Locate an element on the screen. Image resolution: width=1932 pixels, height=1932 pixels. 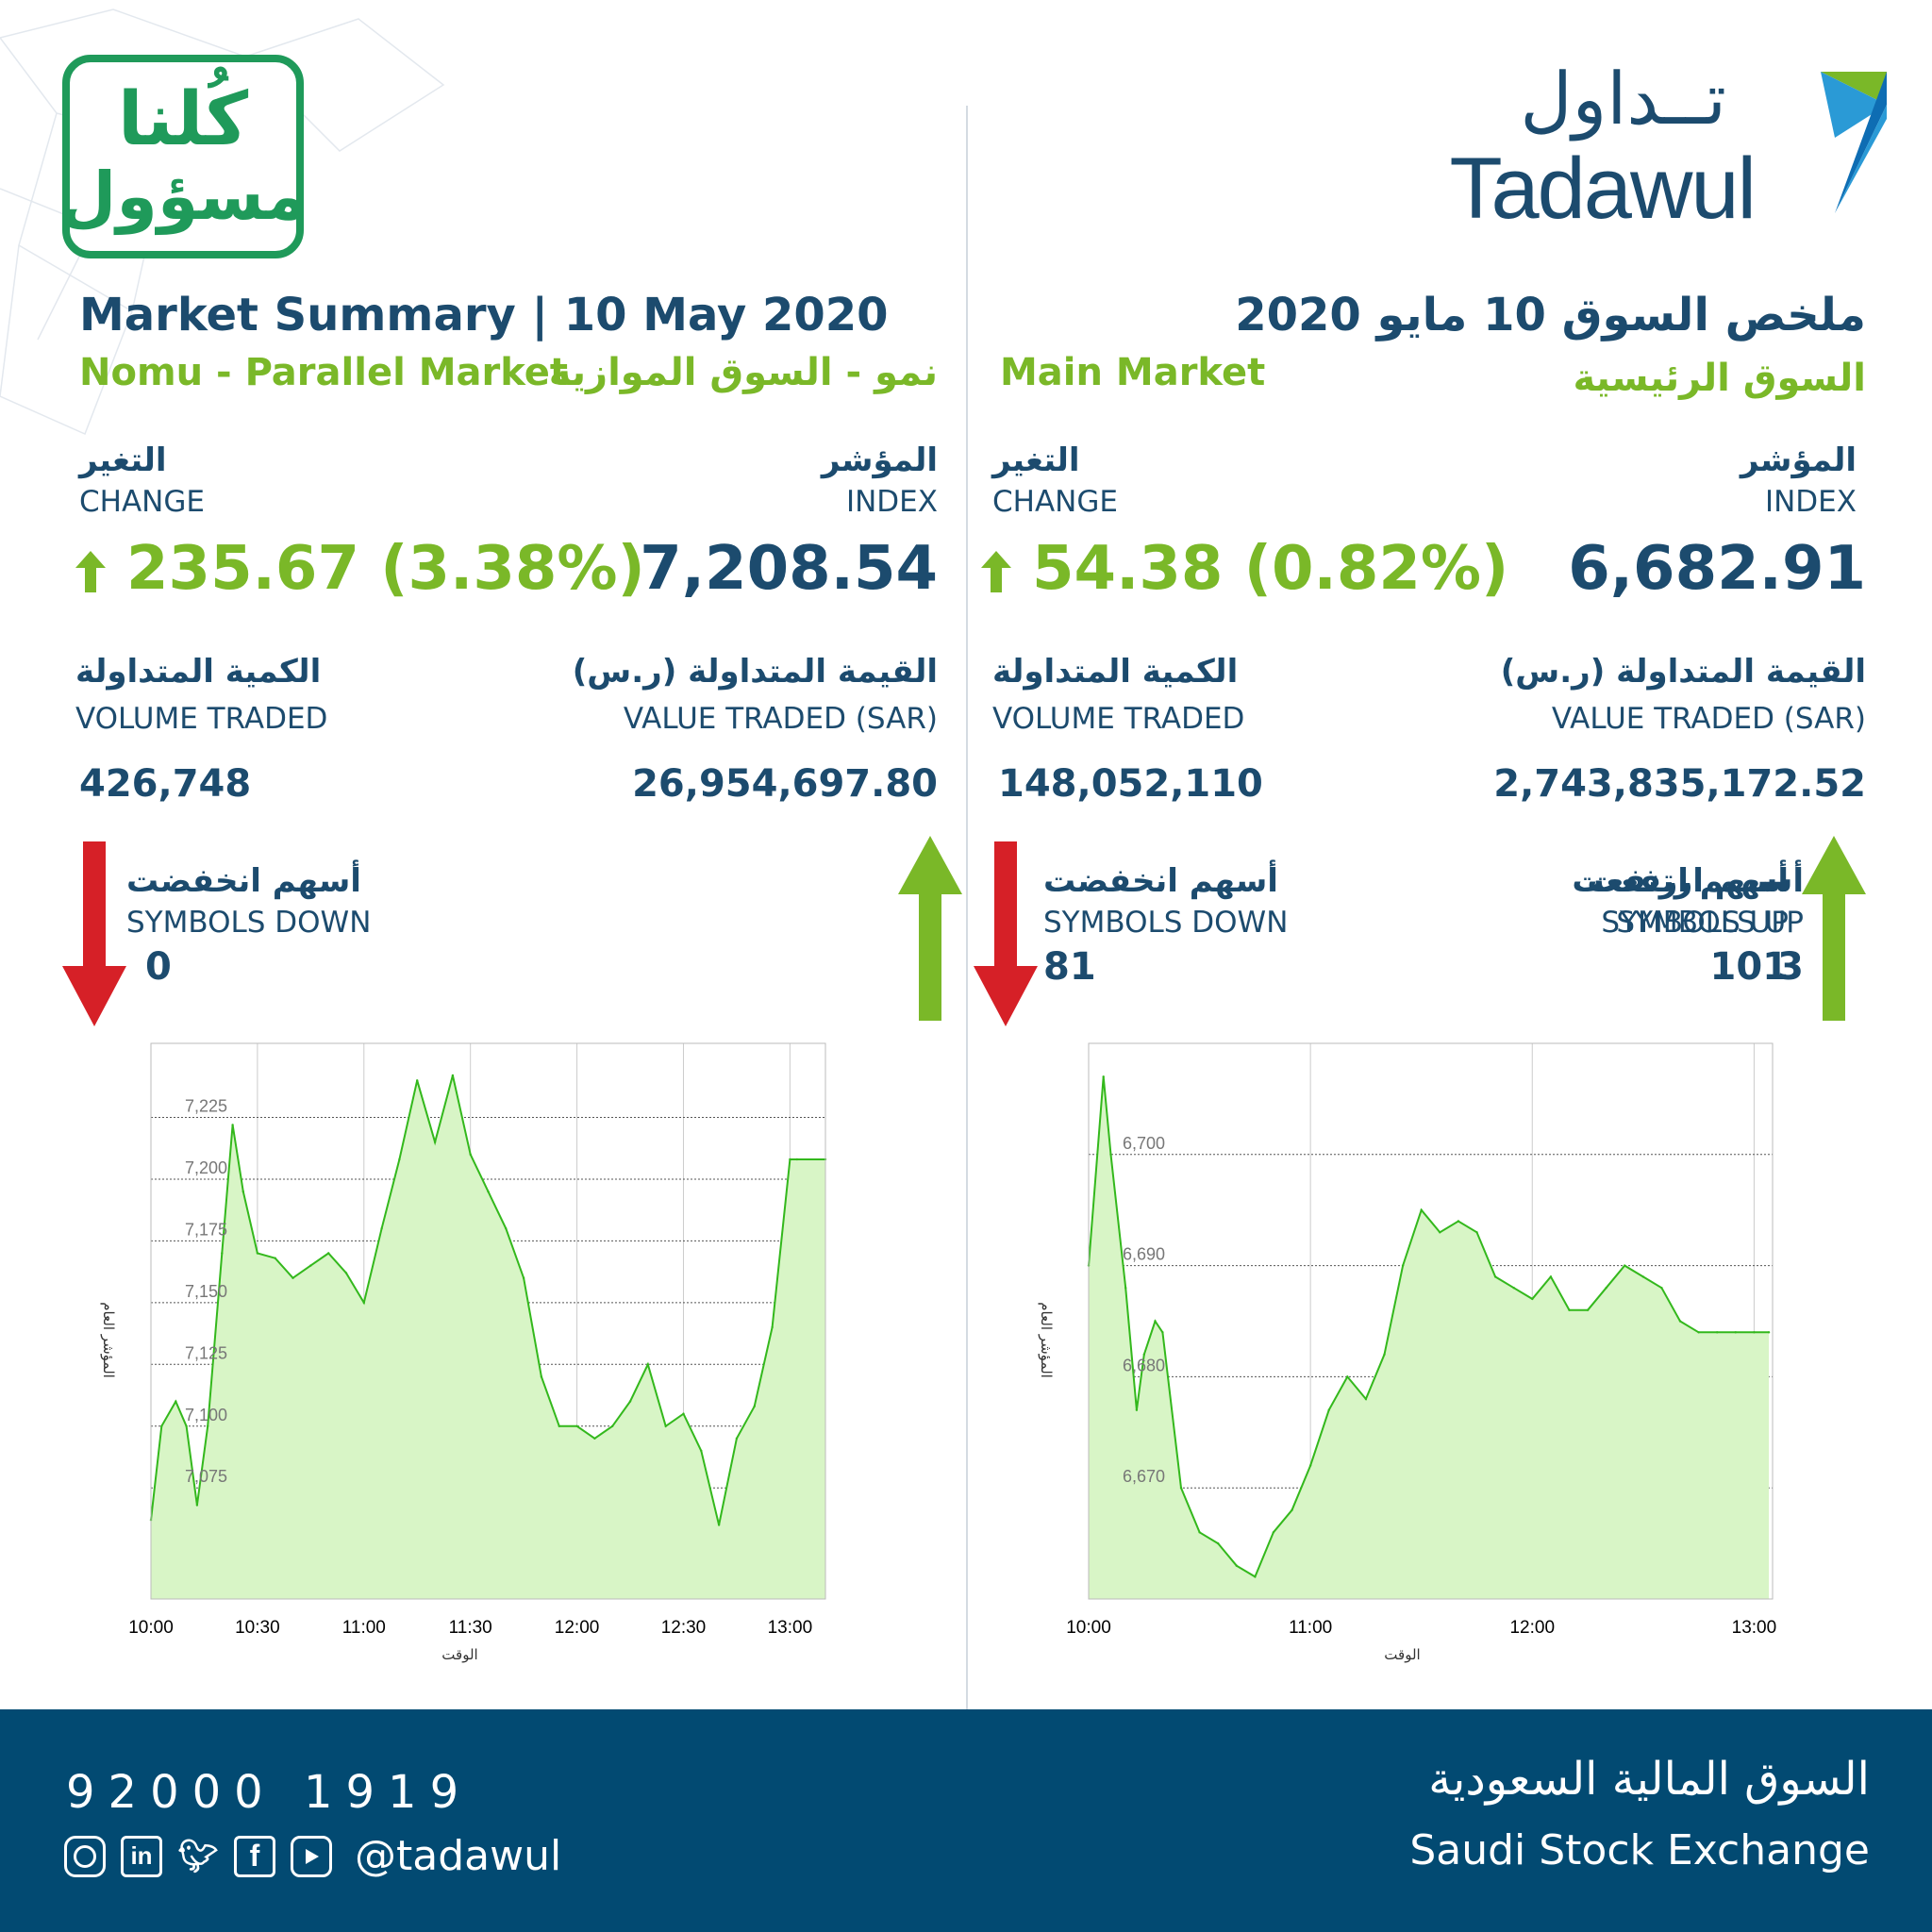
main-symbols-down-arrow-icon is located at coordinates (1006, 933).